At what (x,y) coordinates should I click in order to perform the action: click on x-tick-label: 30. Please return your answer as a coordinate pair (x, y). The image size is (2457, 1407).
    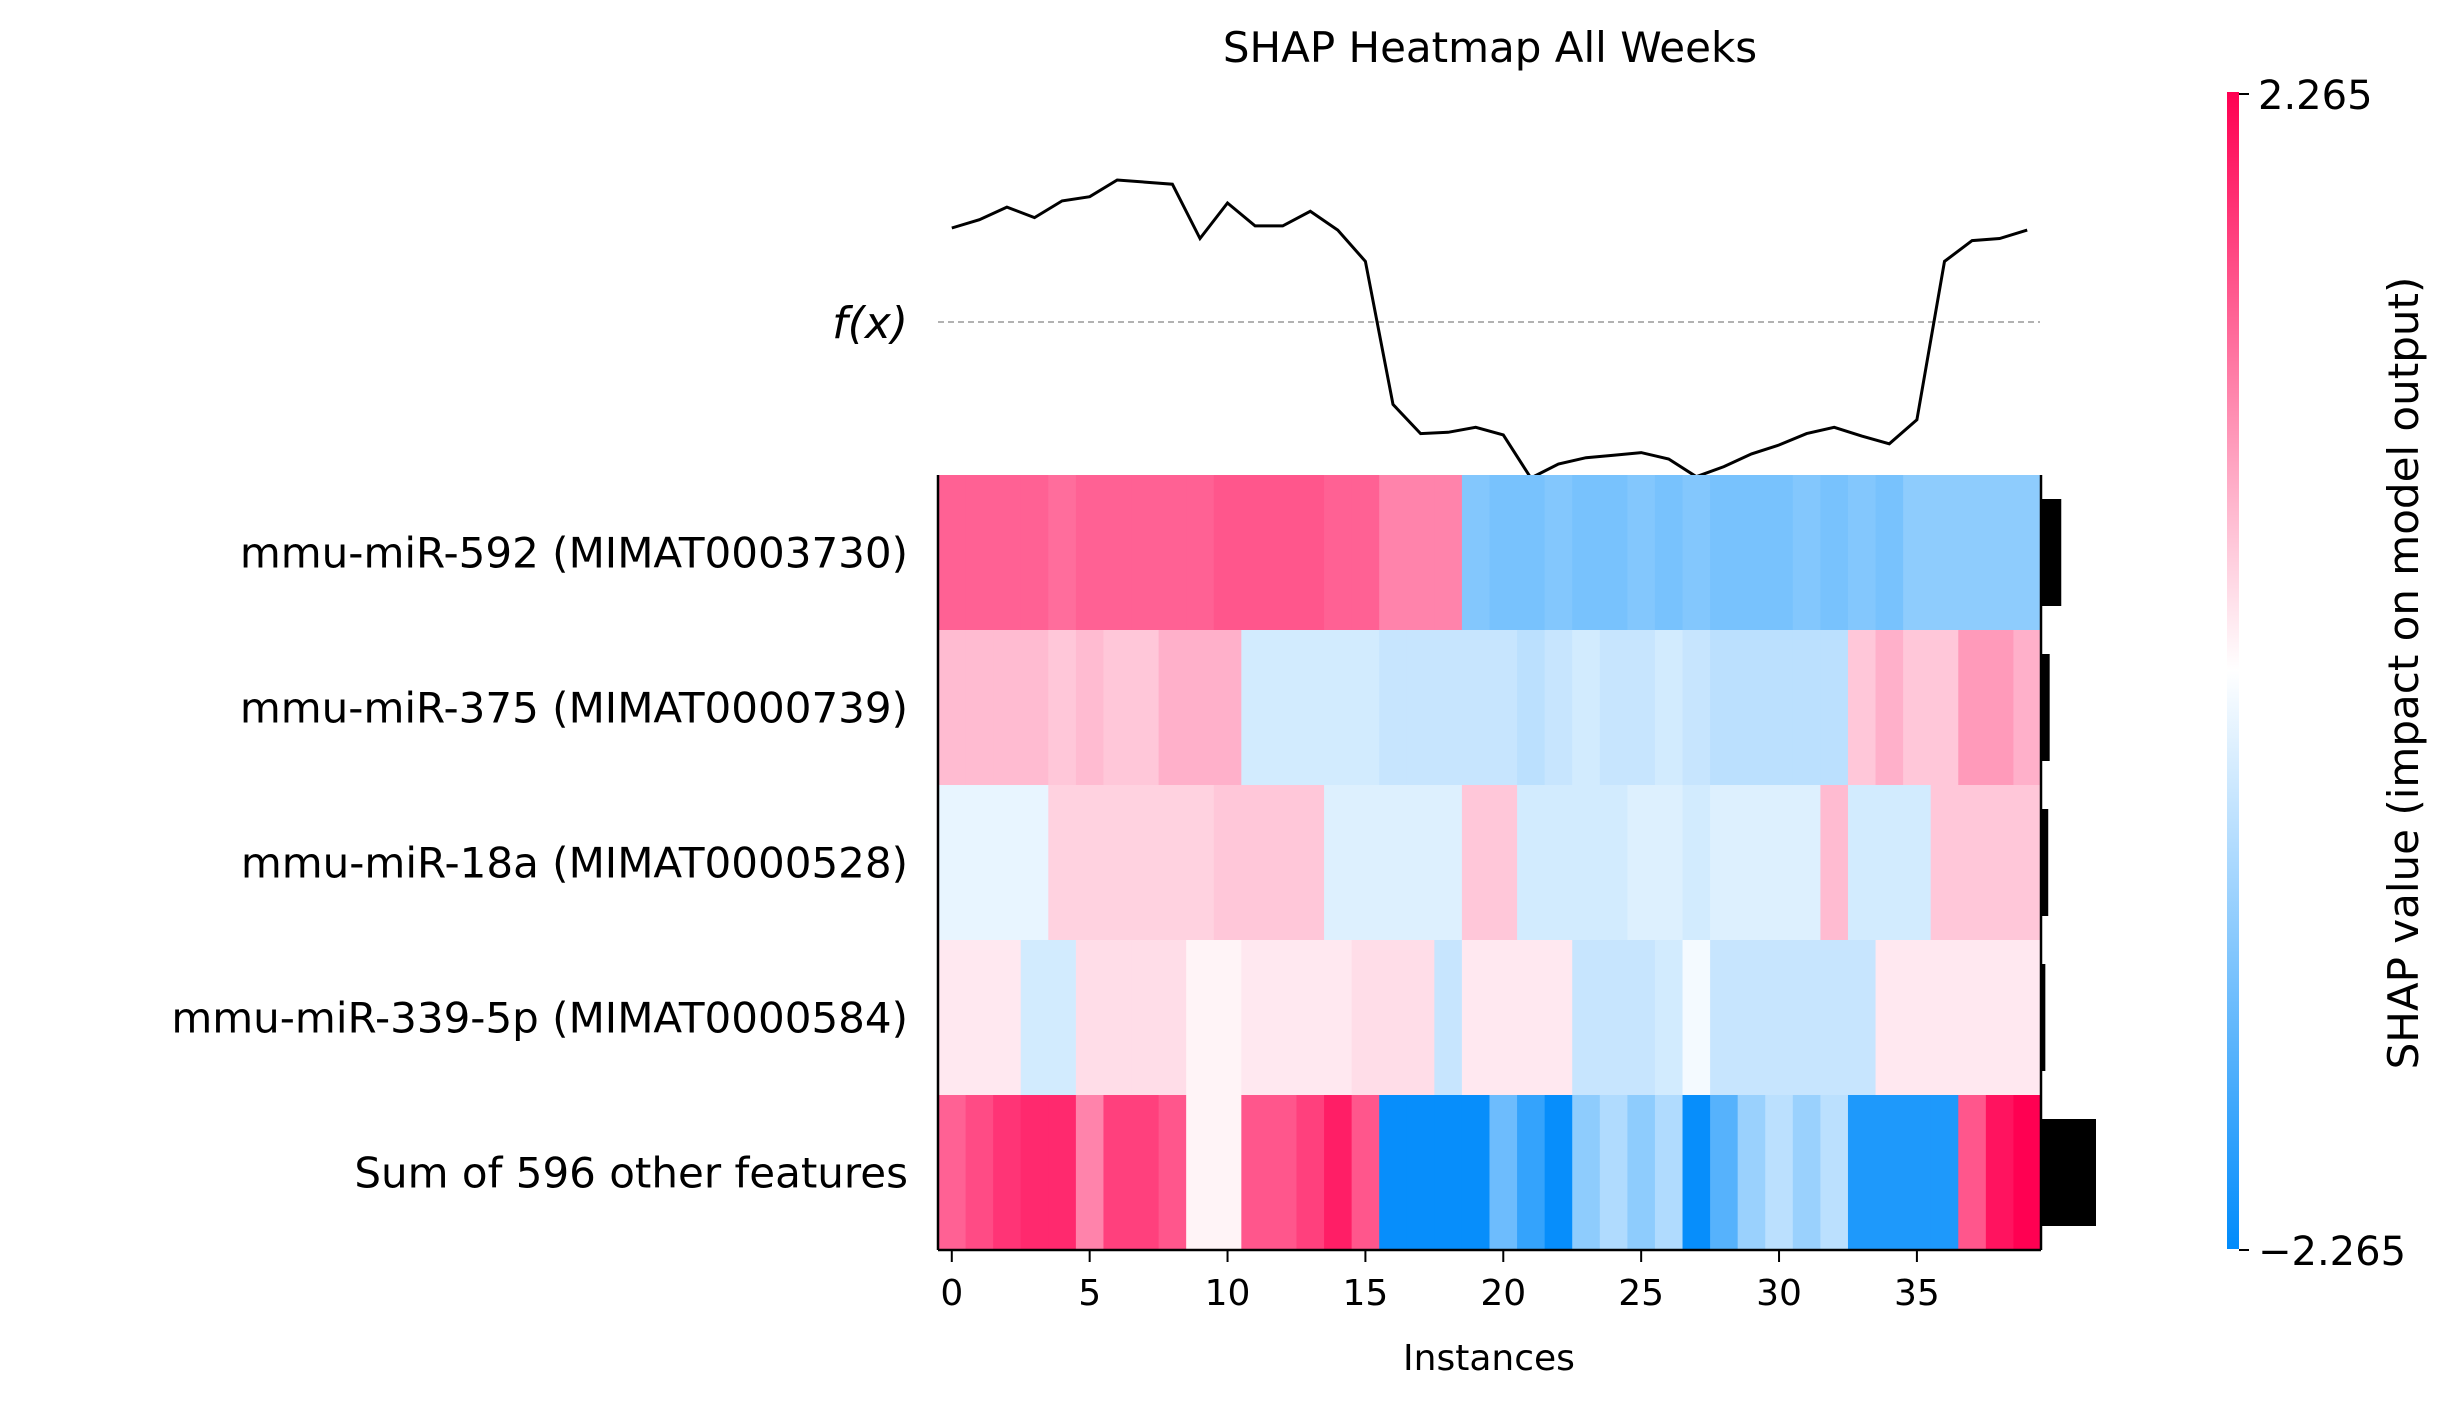
    Looking at the image, I should click on (1779, 1293).